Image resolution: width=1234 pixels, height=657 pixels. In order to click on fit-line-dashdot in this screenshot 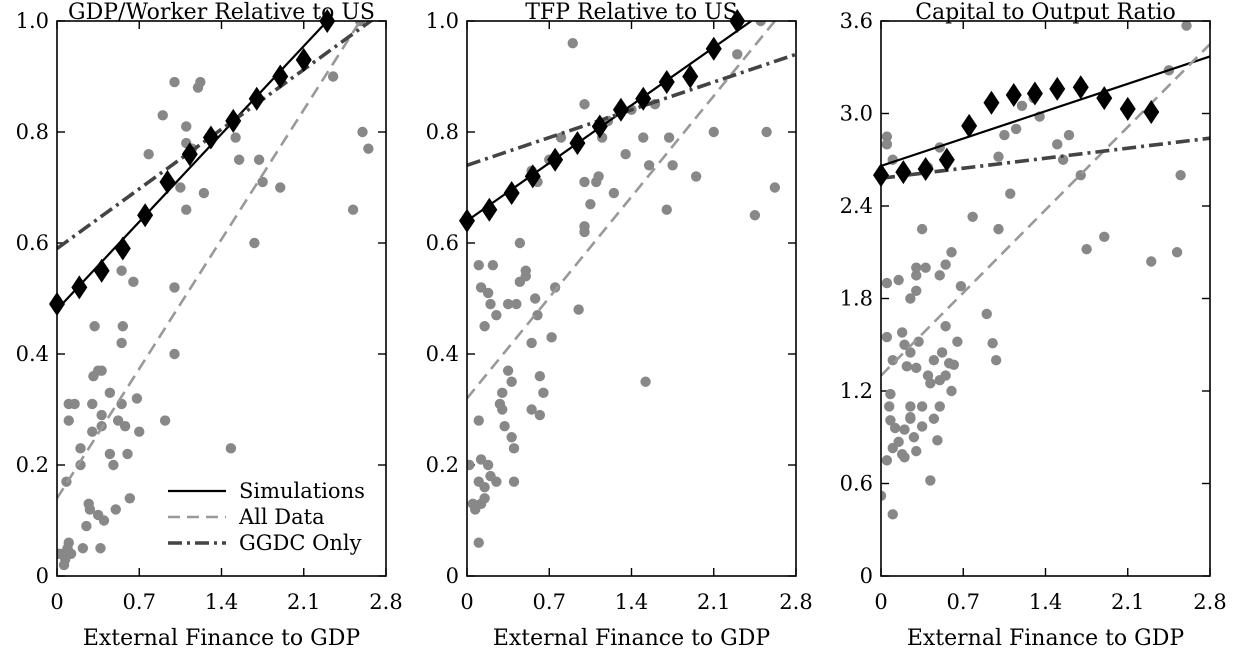, I will do `click(1045, 158)`.